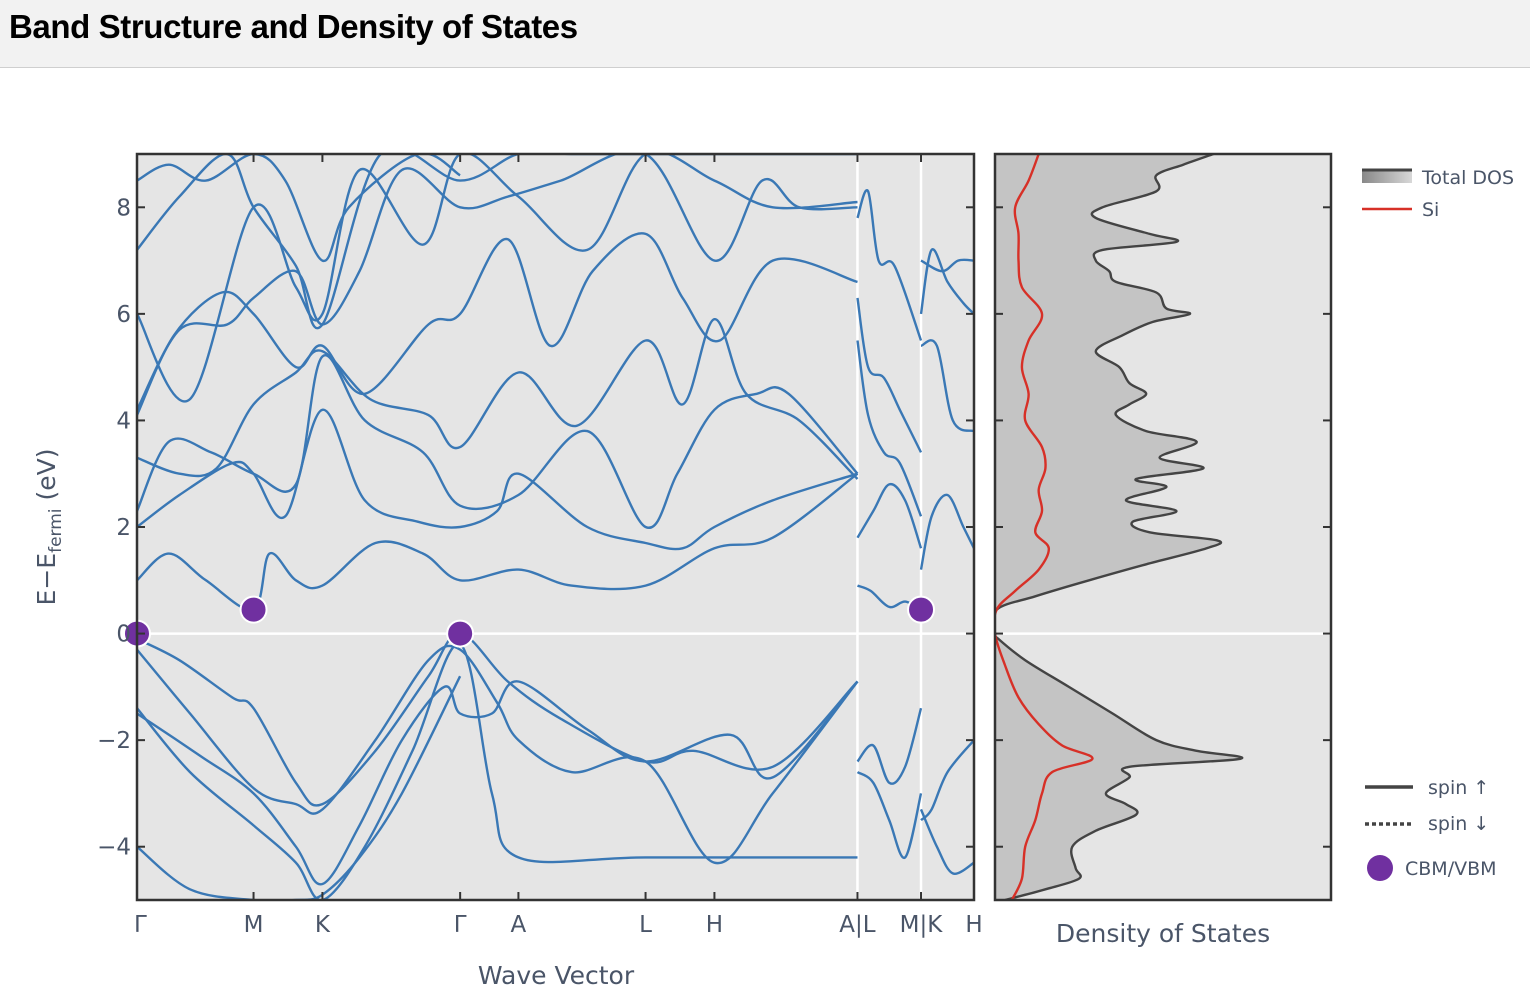 Image resolution: width=1530 pixels, height=994 pixels. I want to click on legend-item-si: Si, so click(1400, 210).